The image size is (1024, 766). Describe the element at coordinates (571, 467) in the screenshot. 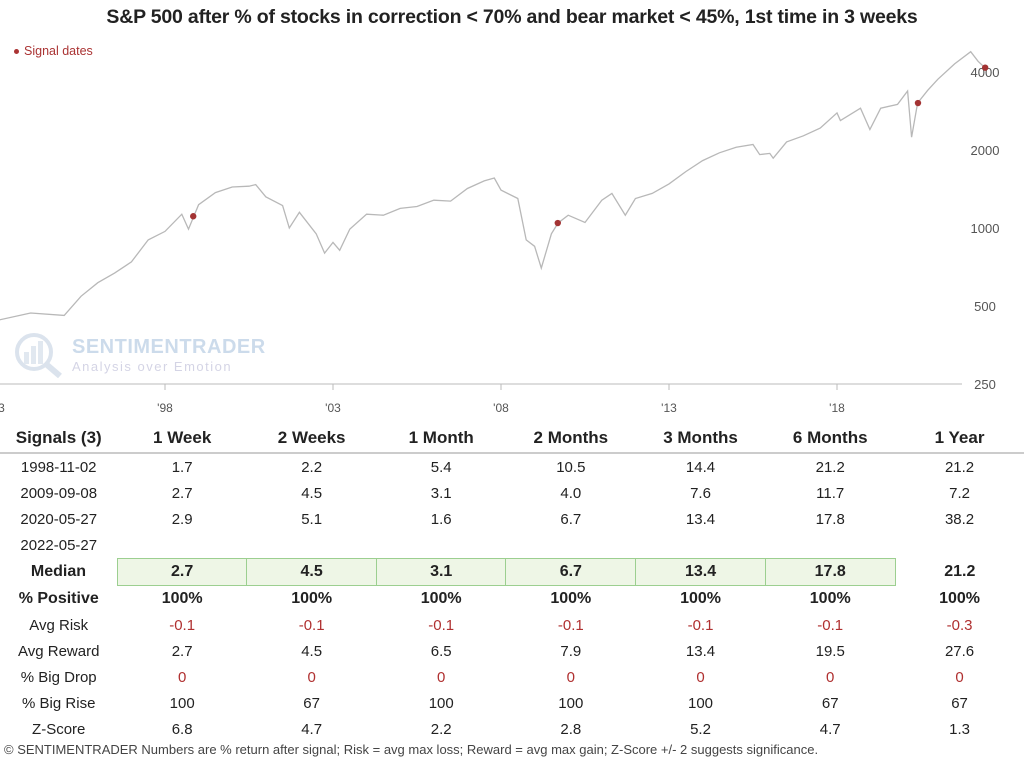

I see `table-cell: 10.5` at that location.